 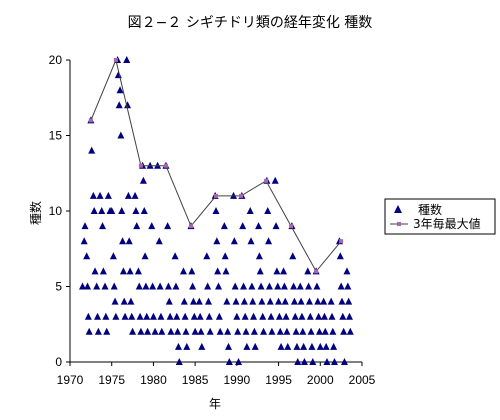 What do you see at coordinates (278, 380) in the screenshot?
I see `x-tick-label: 1995` at bounding box center [278, 380].